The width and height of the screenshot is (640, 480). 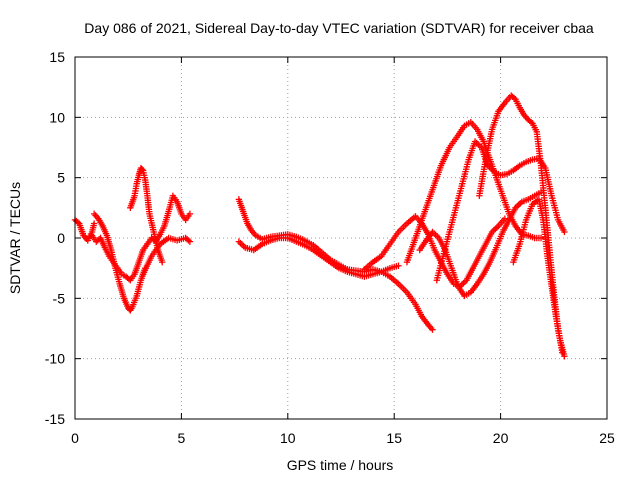 I want to click on y-axis-label: SDTVAR / TECUs, so click(x=15, y=238).